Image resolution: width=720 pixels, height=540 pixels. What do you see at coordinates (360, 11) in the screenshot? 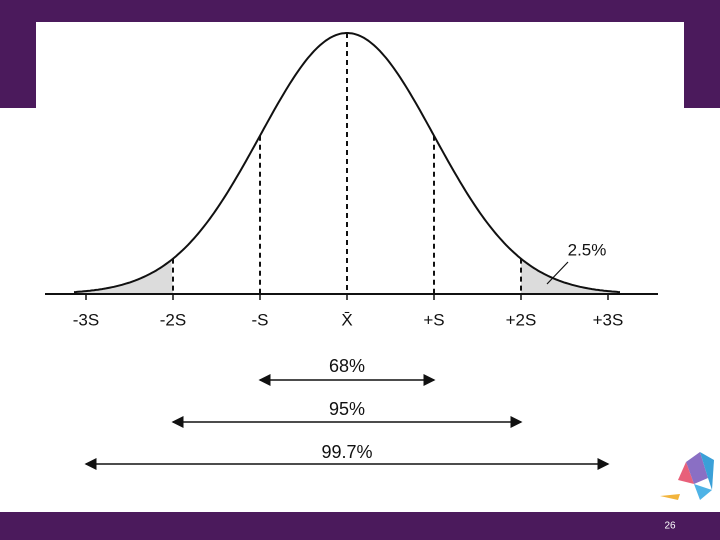
I see `top-band` at bounding box center [360, 11].